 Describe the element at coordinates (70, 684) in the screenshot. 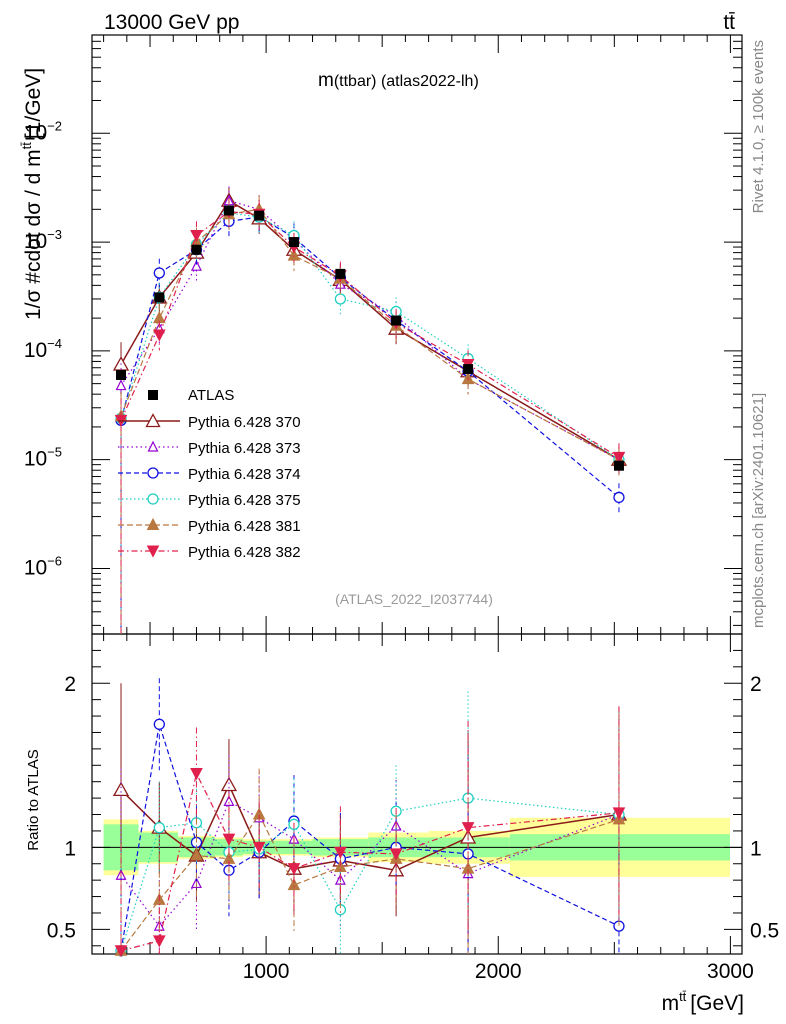

I see `ratio-y-tick-label-left-2: 2` at that location.